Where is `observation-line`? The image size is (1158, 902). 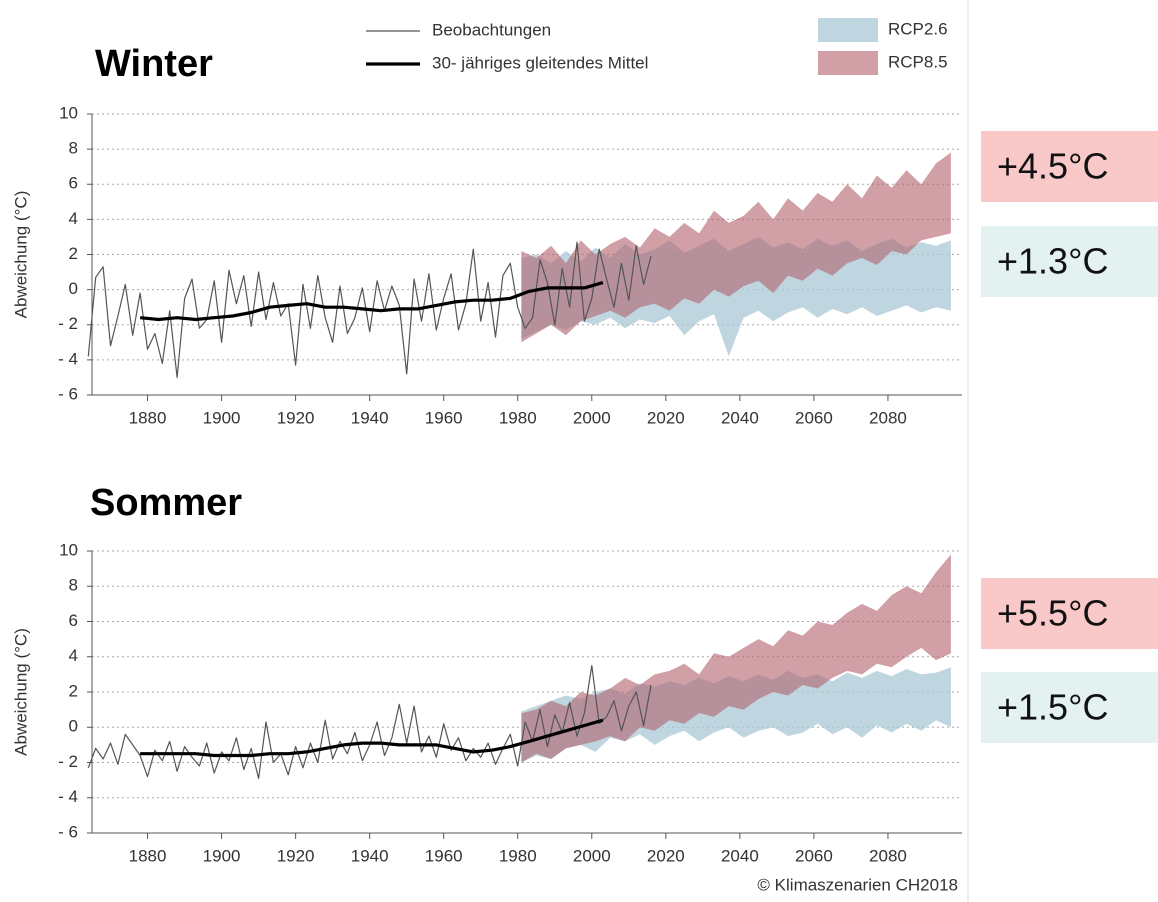 observation-line is located at coordinates (369, 309).